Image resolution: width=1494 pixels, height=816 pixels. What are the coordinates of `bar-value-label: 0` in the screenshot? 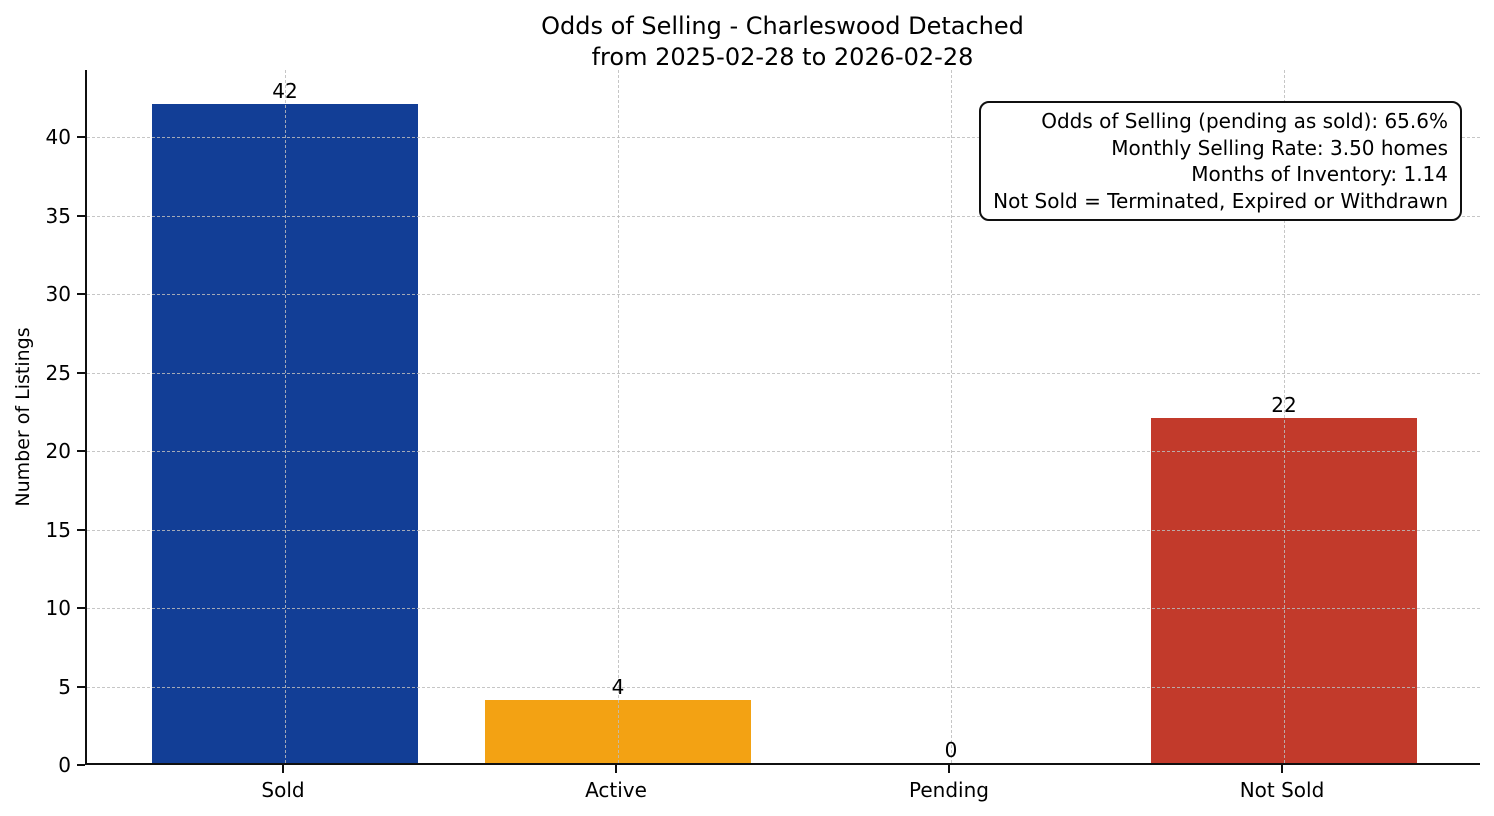 It's located at (951, 750).